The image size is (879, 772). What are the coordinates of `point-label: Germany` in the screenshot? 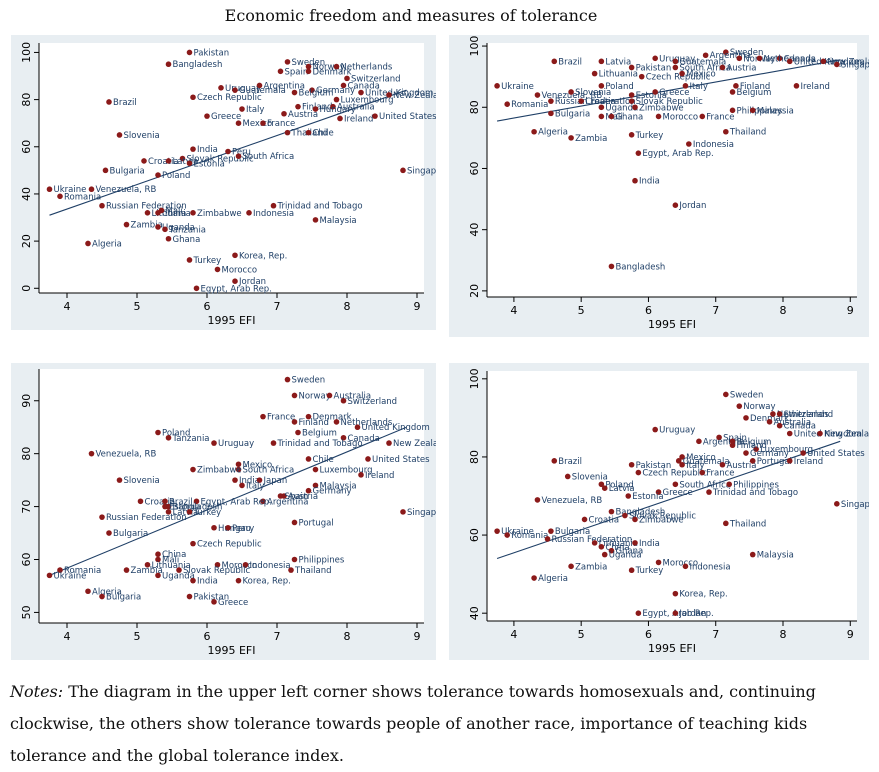 It's located at (335, 91).